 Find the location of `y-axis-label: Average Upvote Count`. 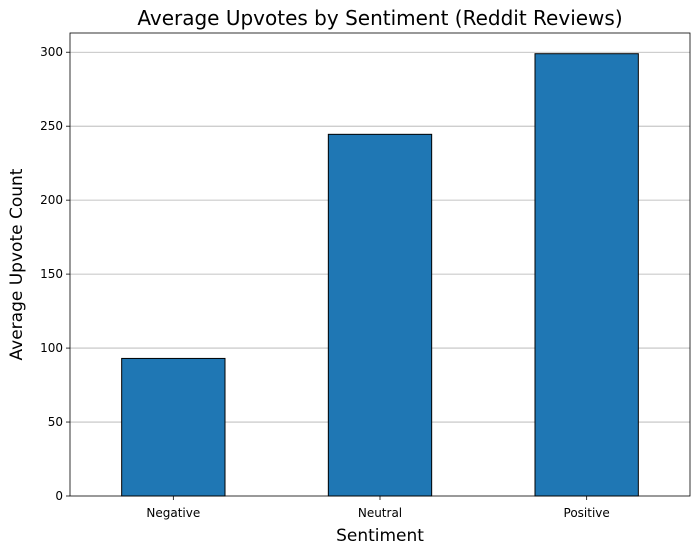

y-axis-label: Average Upvote Count is located at coordinates (17, 264).